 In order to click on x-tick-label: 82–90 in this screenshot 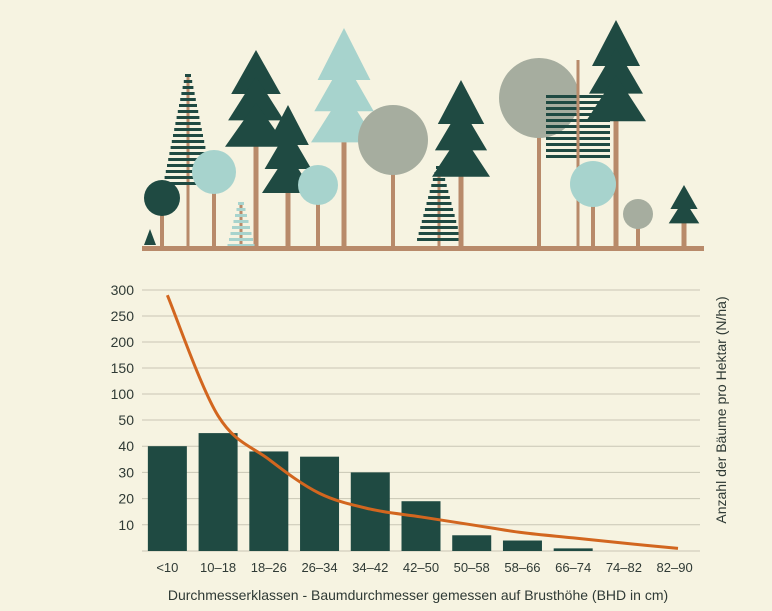, I will do `click(675, 567)`.